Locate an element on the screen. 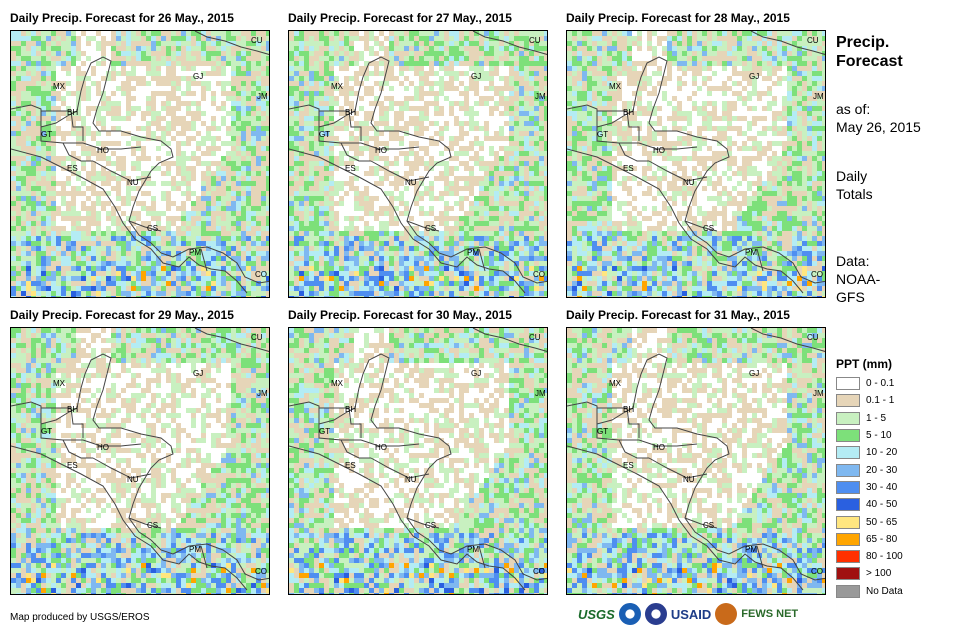 The image size is (970, 635). country-label-pm: PM is located at coordinates (195, 252).